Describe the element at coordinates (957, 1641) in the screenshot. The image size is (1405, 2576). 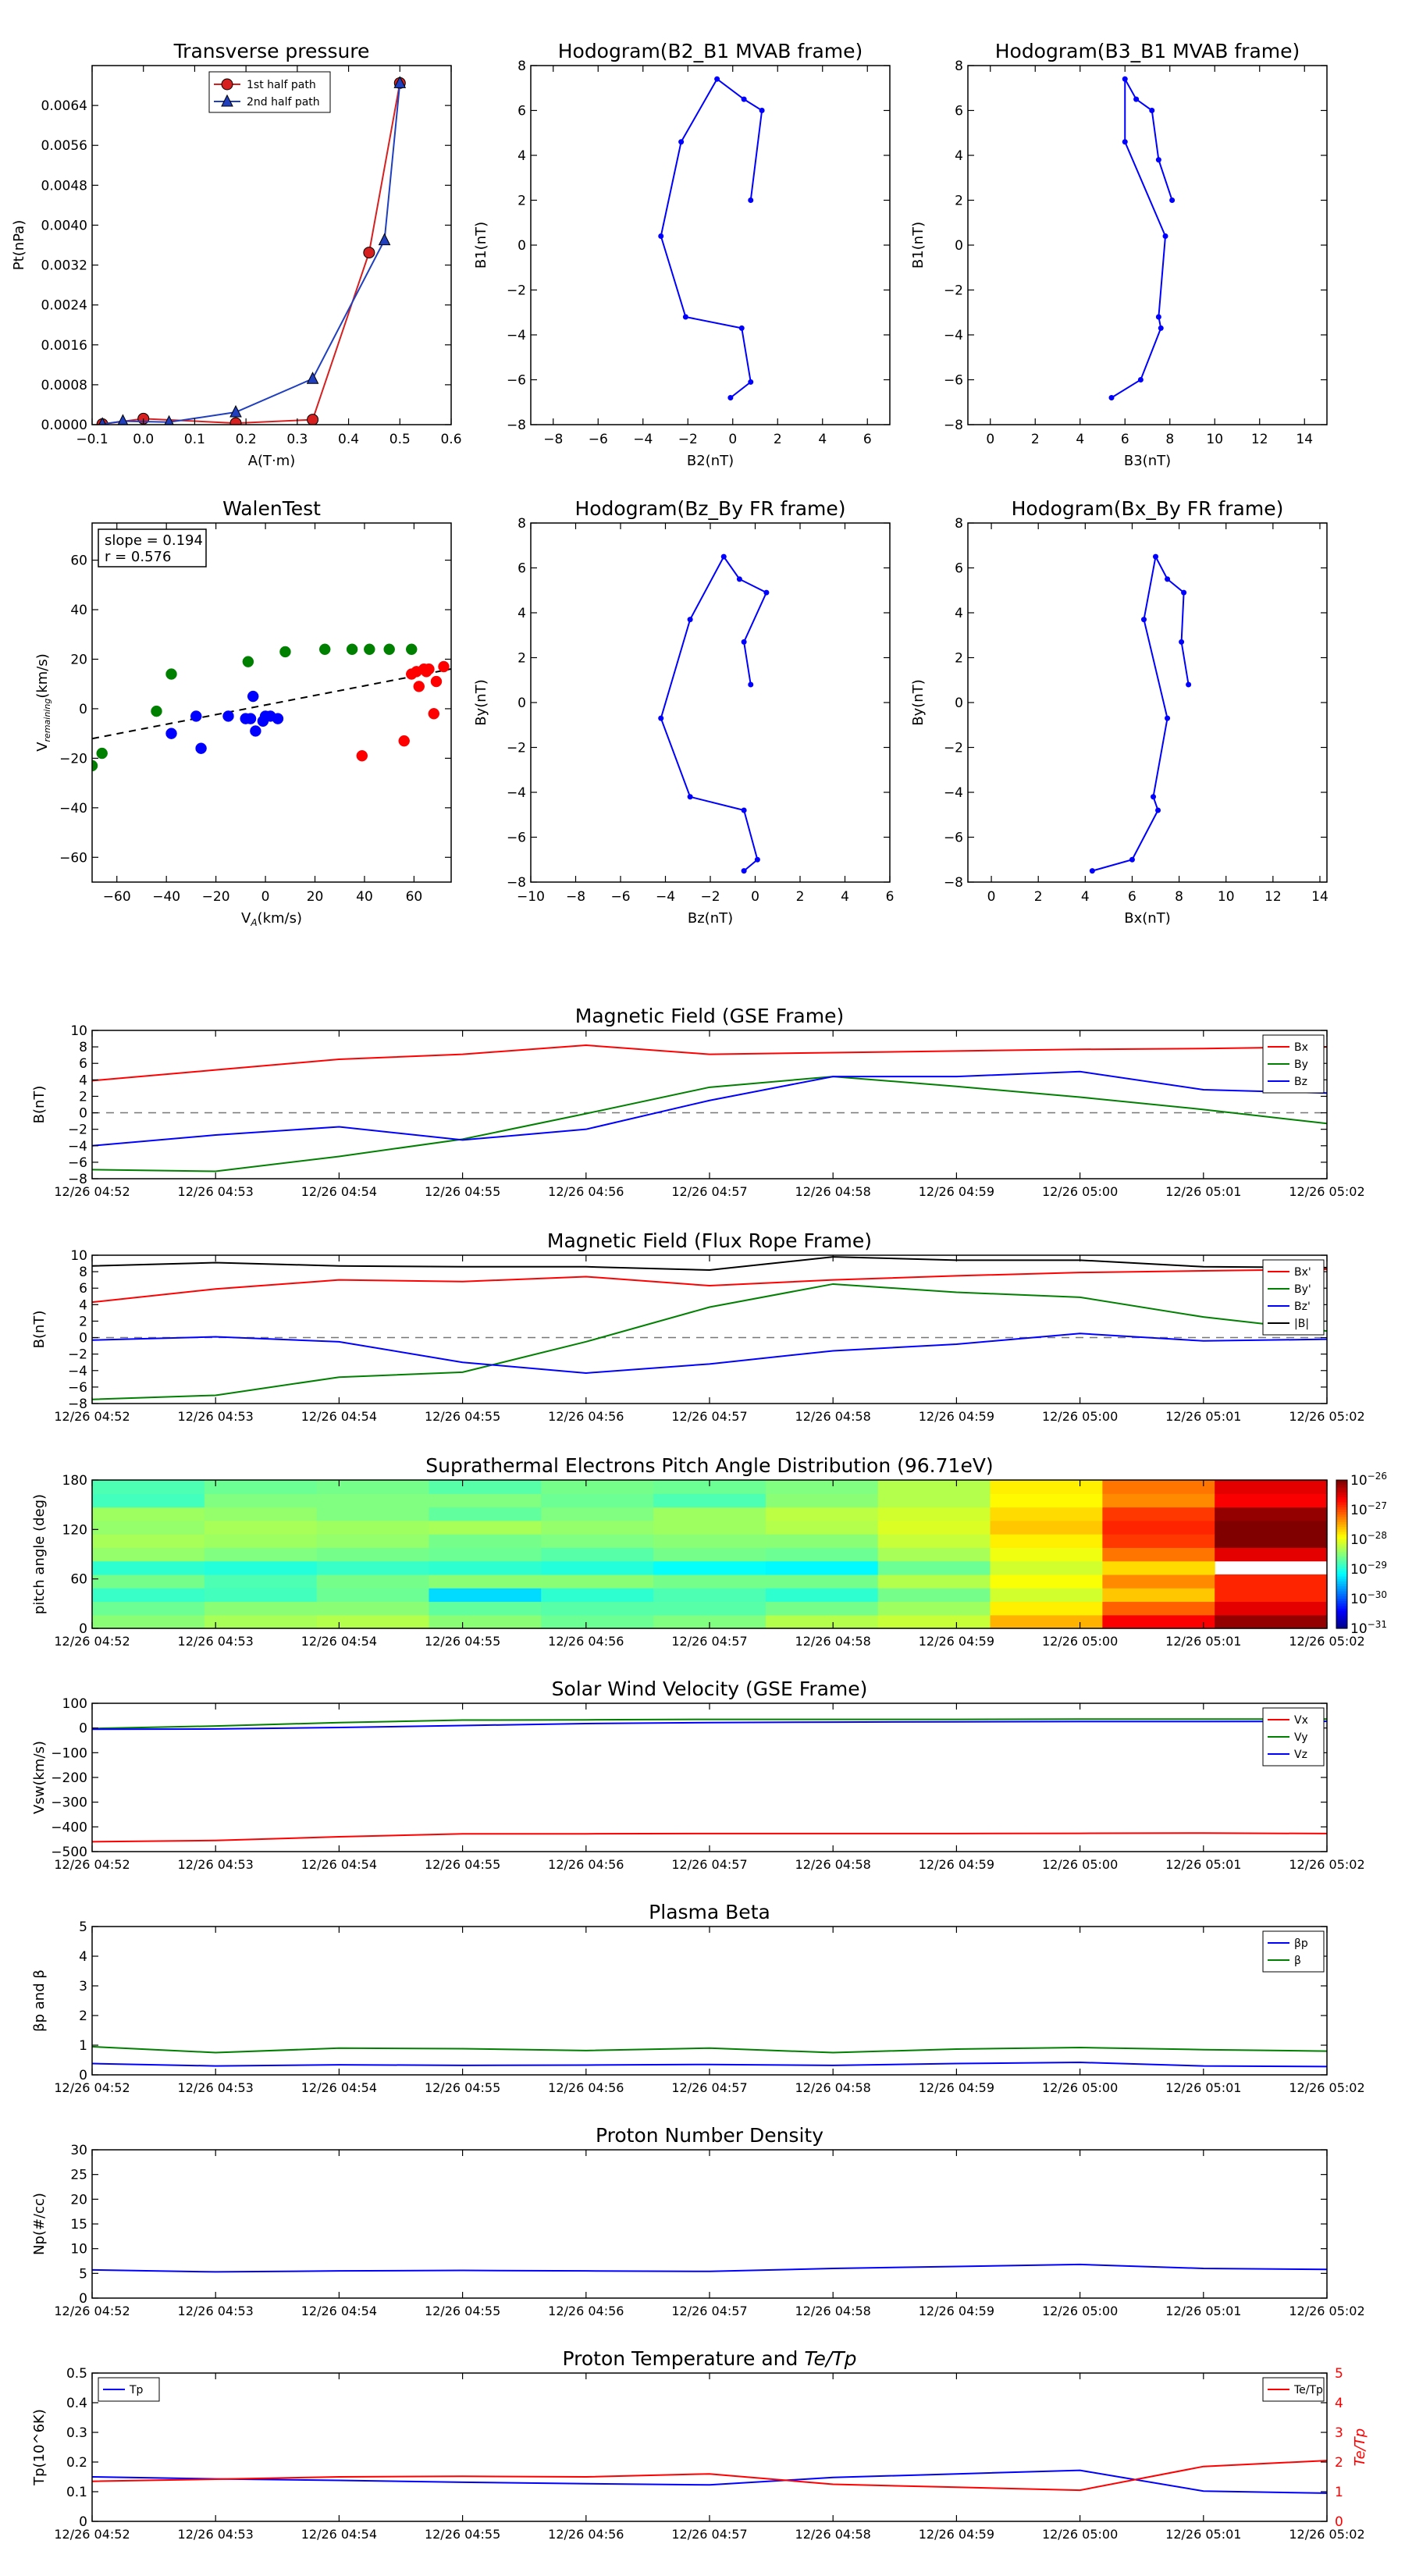
I see `x-tick-label: 12/26 04:59` at that location.